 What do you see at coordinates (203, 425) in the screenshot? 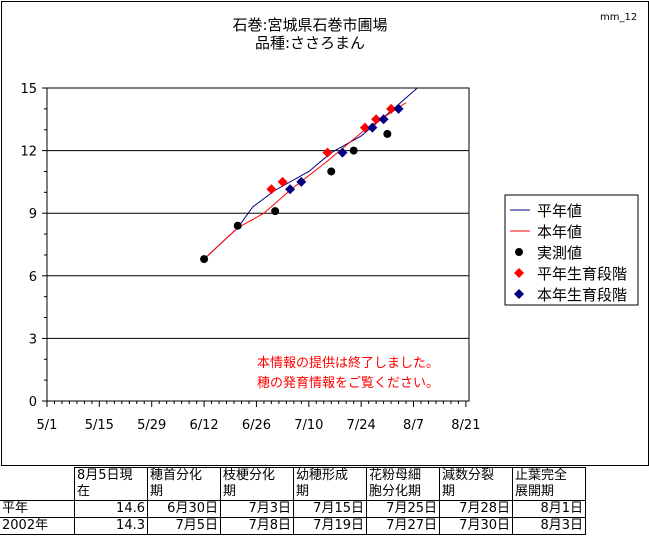
I see `x-tick-label: 6/12` at bounding box center [203, 425].